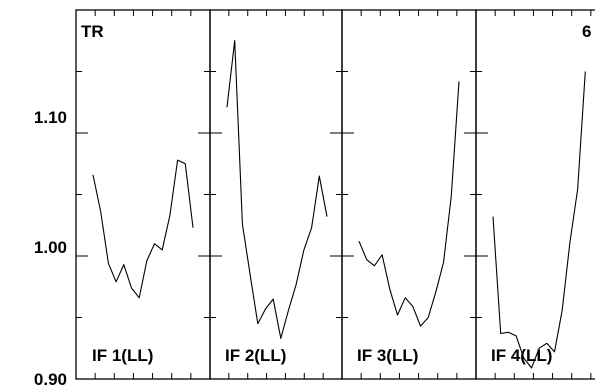  Describe the element at coordinates (586, 31) in the screenshot. I see `top-right-label: 6` at that location.